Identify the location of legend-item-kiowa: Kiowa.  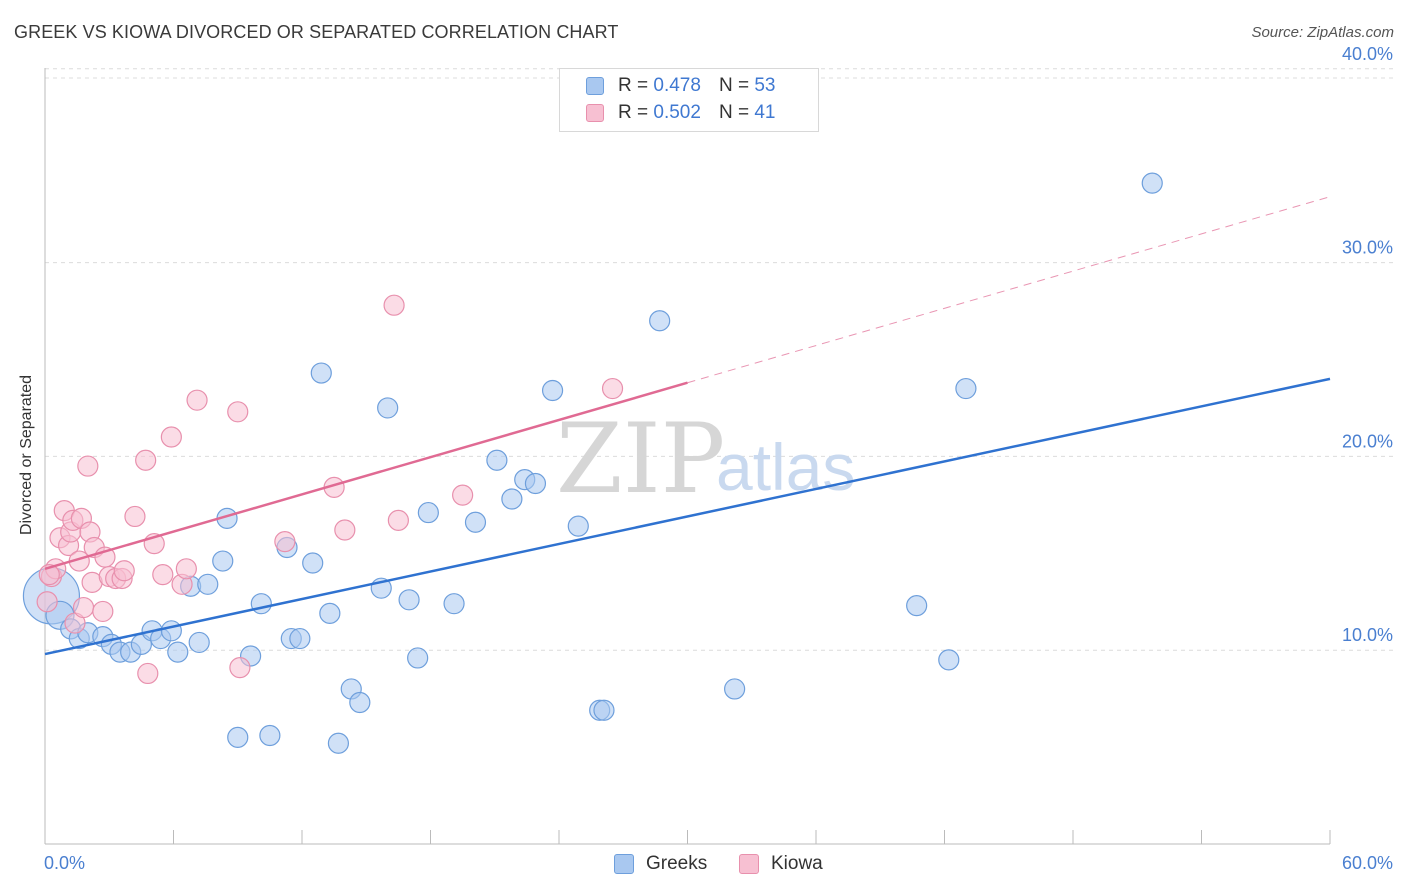
(781, 864).